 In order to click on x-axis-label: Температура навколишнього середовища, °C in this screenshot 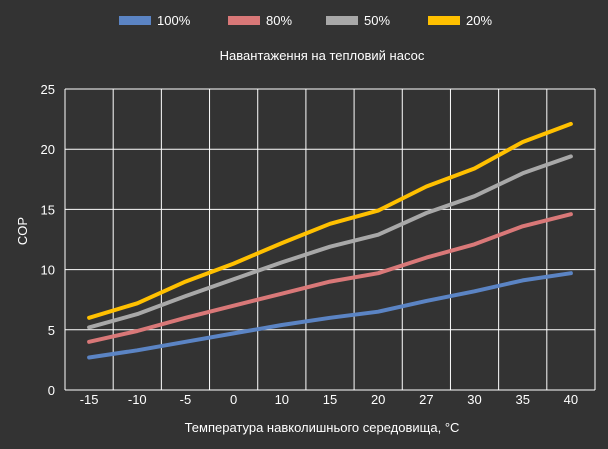, I will do `click(322, 427)`.